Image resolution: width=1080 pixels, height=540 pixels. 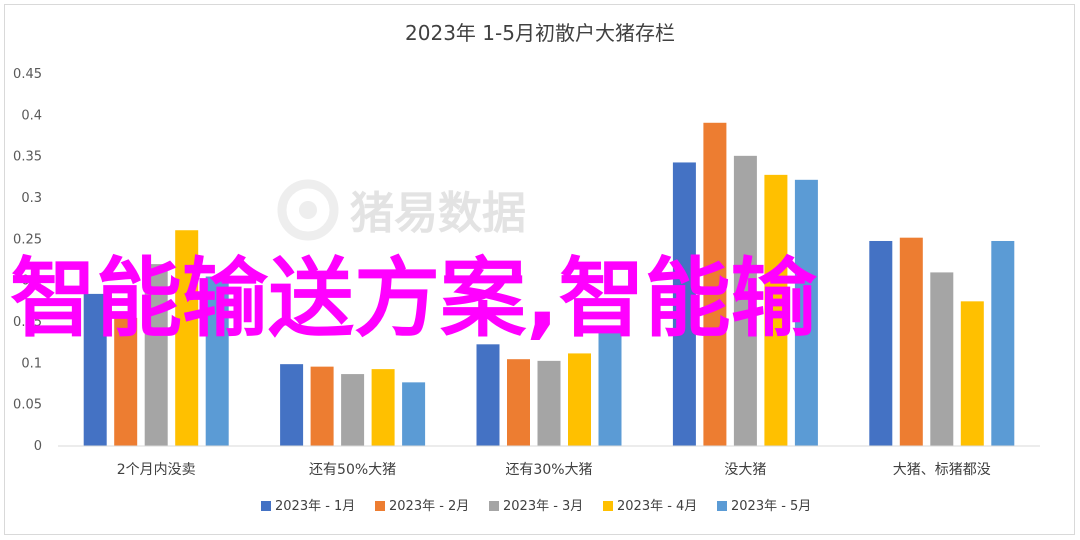 I want to click on x-axis: 2个月内没卖 还有50%大猪 还有30%大猪 没大猪 大猪、标猪都没, so click(x=554, y=470).